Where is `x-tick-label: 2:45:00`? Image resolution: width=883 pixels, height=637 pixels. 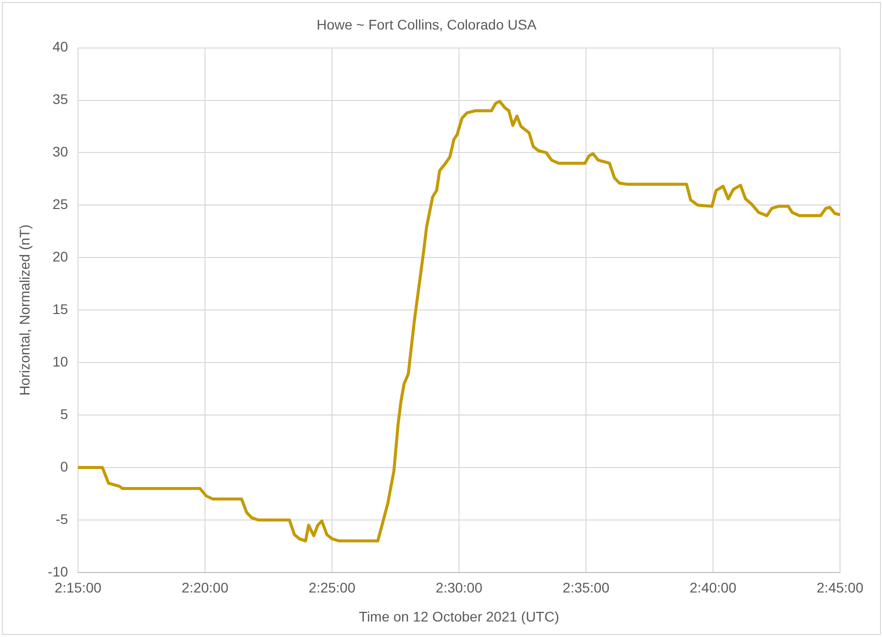
x-tick-label: 2:45:00 is located at coordinates (840, 588).